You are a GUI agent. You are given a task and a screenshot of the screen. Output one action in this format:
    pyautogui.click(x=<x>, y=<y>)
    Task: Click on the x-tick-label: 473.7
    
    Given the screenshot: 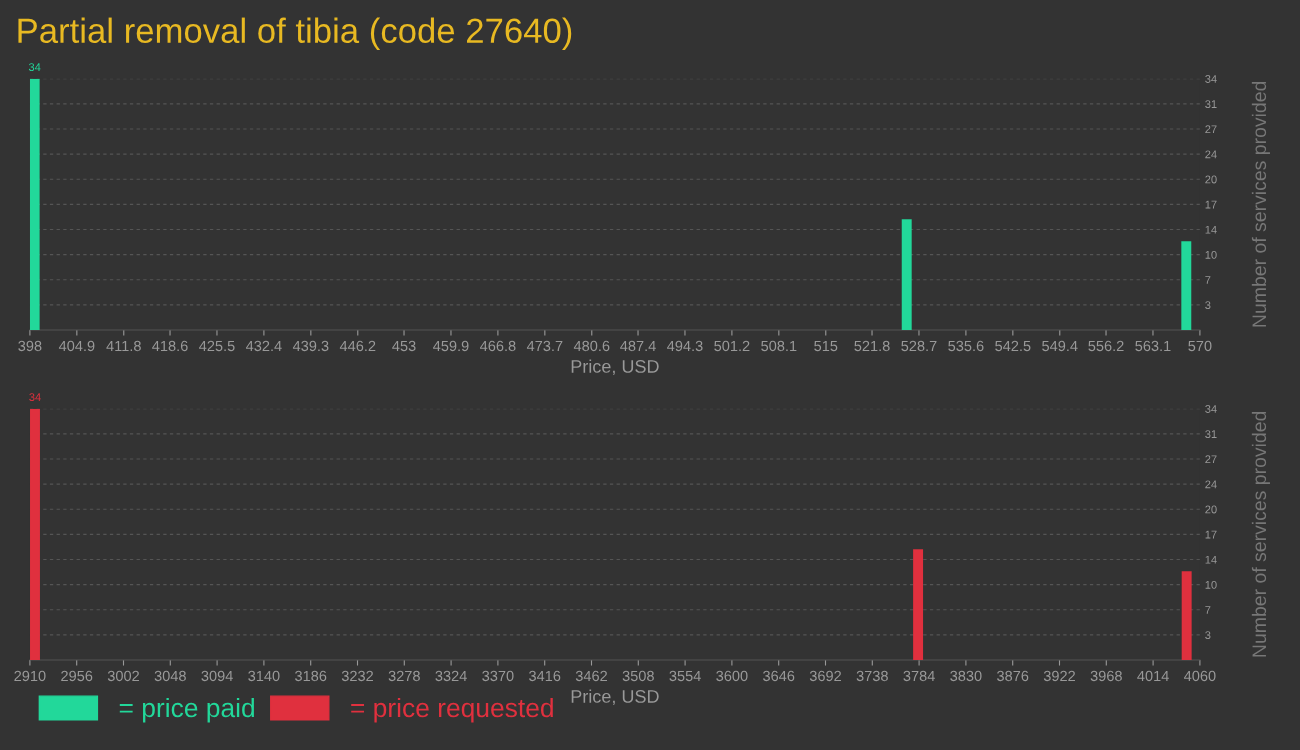 What is the action you would take?
    pyautogui.click(x=544, y=346)
    